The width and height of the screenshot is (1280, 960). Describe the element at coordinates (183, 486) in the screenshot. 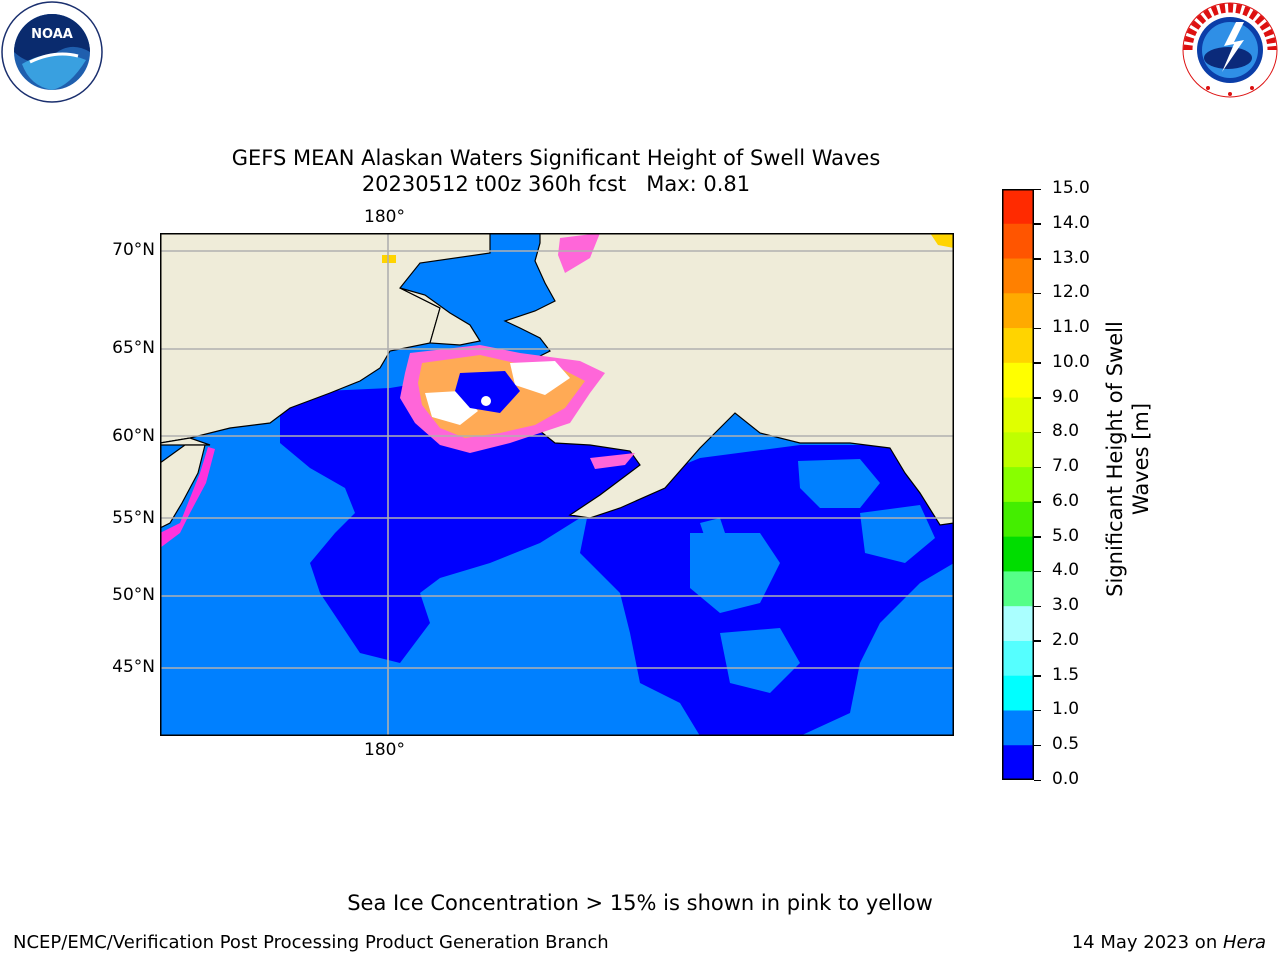

I see `land-kamchatka` at that location.